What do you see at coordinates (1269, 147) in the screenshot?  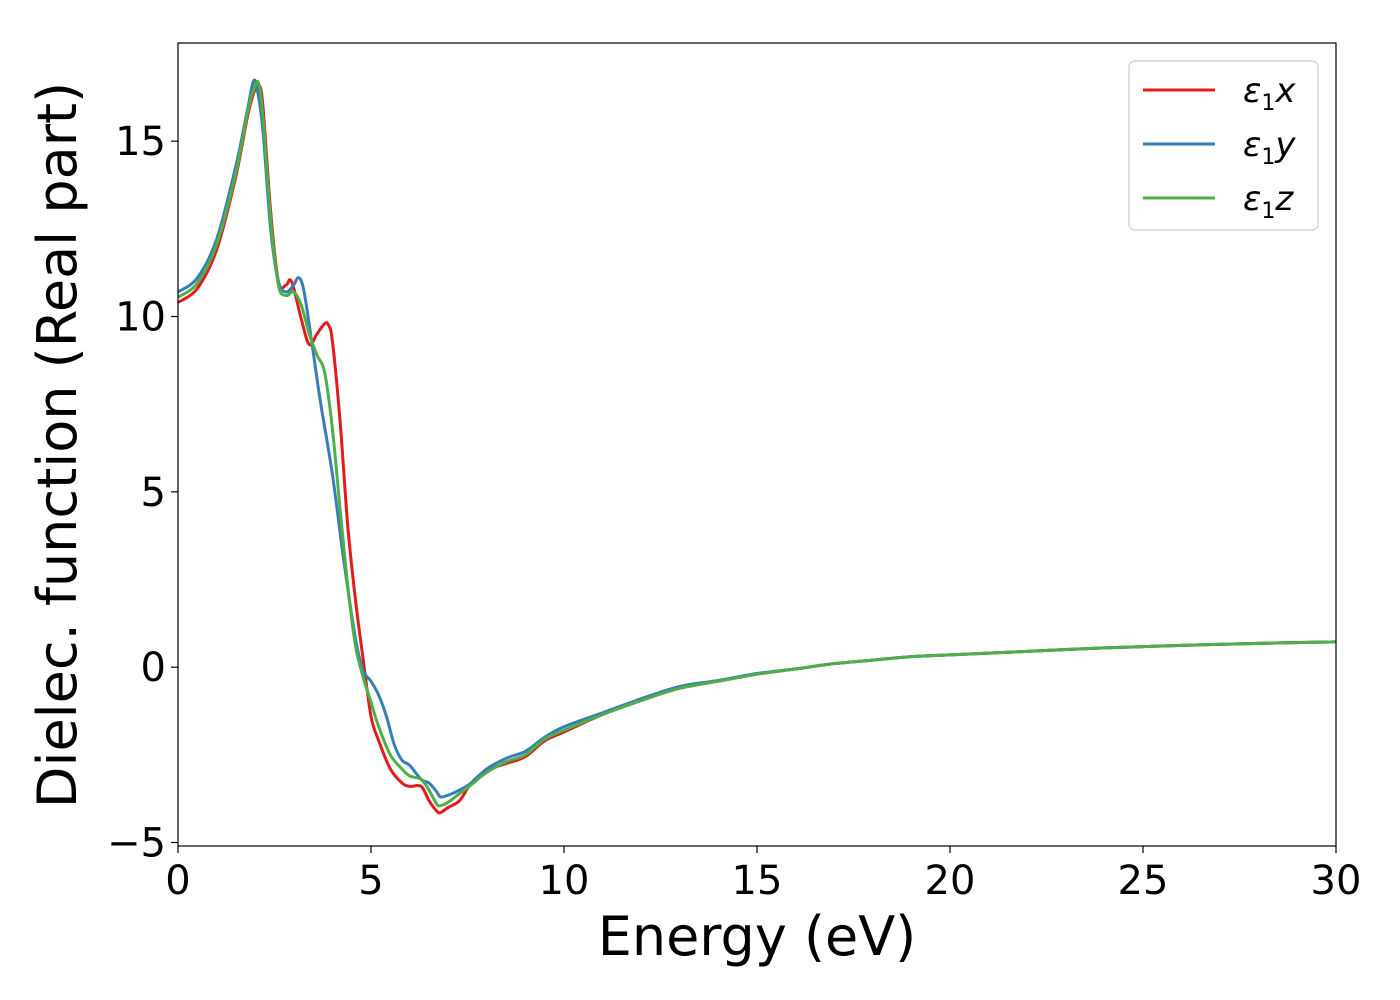 I see `legend-label-y: ε1y` at bounding box center [1269, 147].